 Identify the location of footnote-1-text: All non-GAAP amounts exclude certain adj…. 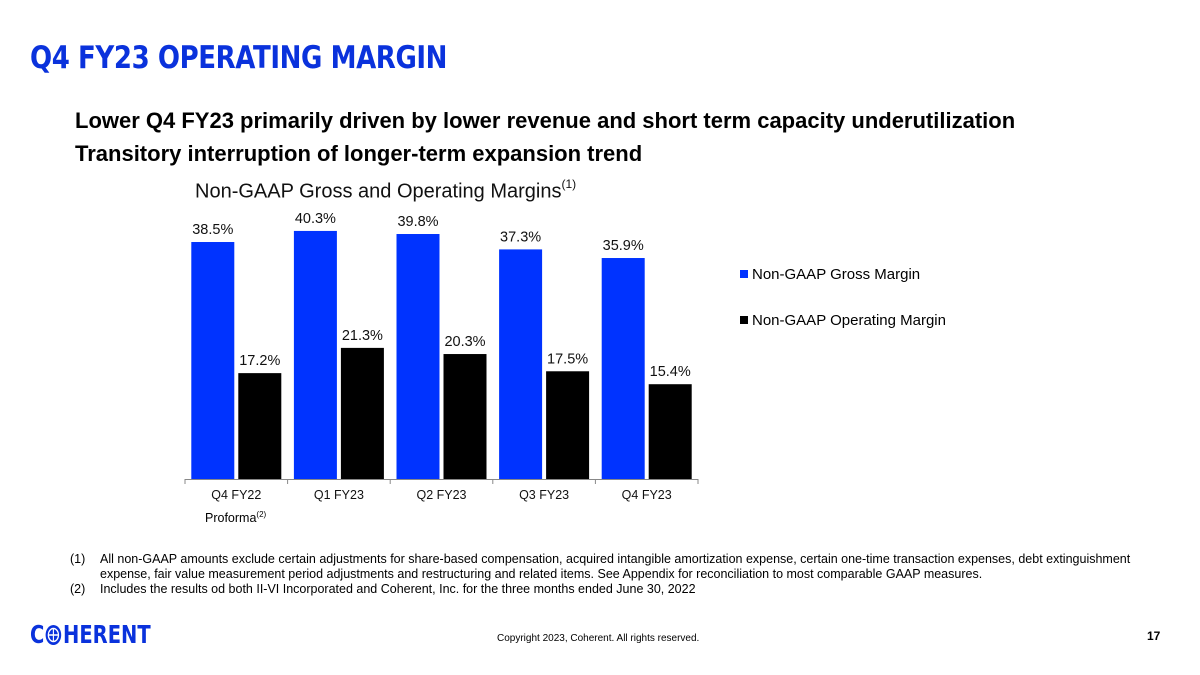
(615, 566).